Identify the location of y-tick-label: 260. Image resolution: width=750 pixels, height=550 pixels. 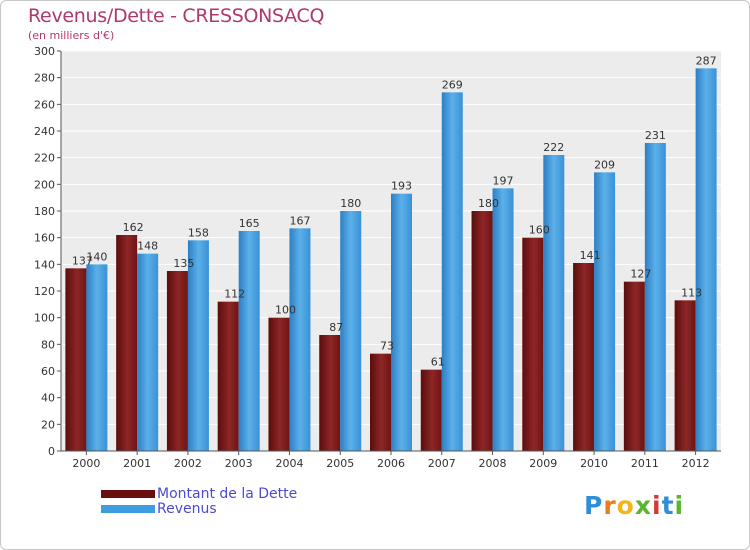
(44, 104).